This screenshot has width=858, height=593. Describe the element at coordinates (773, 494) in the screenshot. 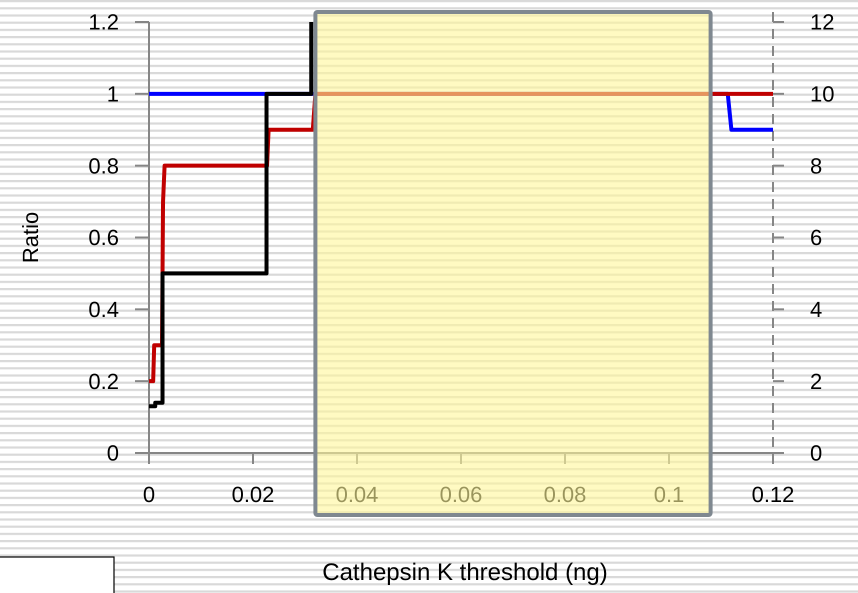

I see `x-tick-label: 0.12` at that location.